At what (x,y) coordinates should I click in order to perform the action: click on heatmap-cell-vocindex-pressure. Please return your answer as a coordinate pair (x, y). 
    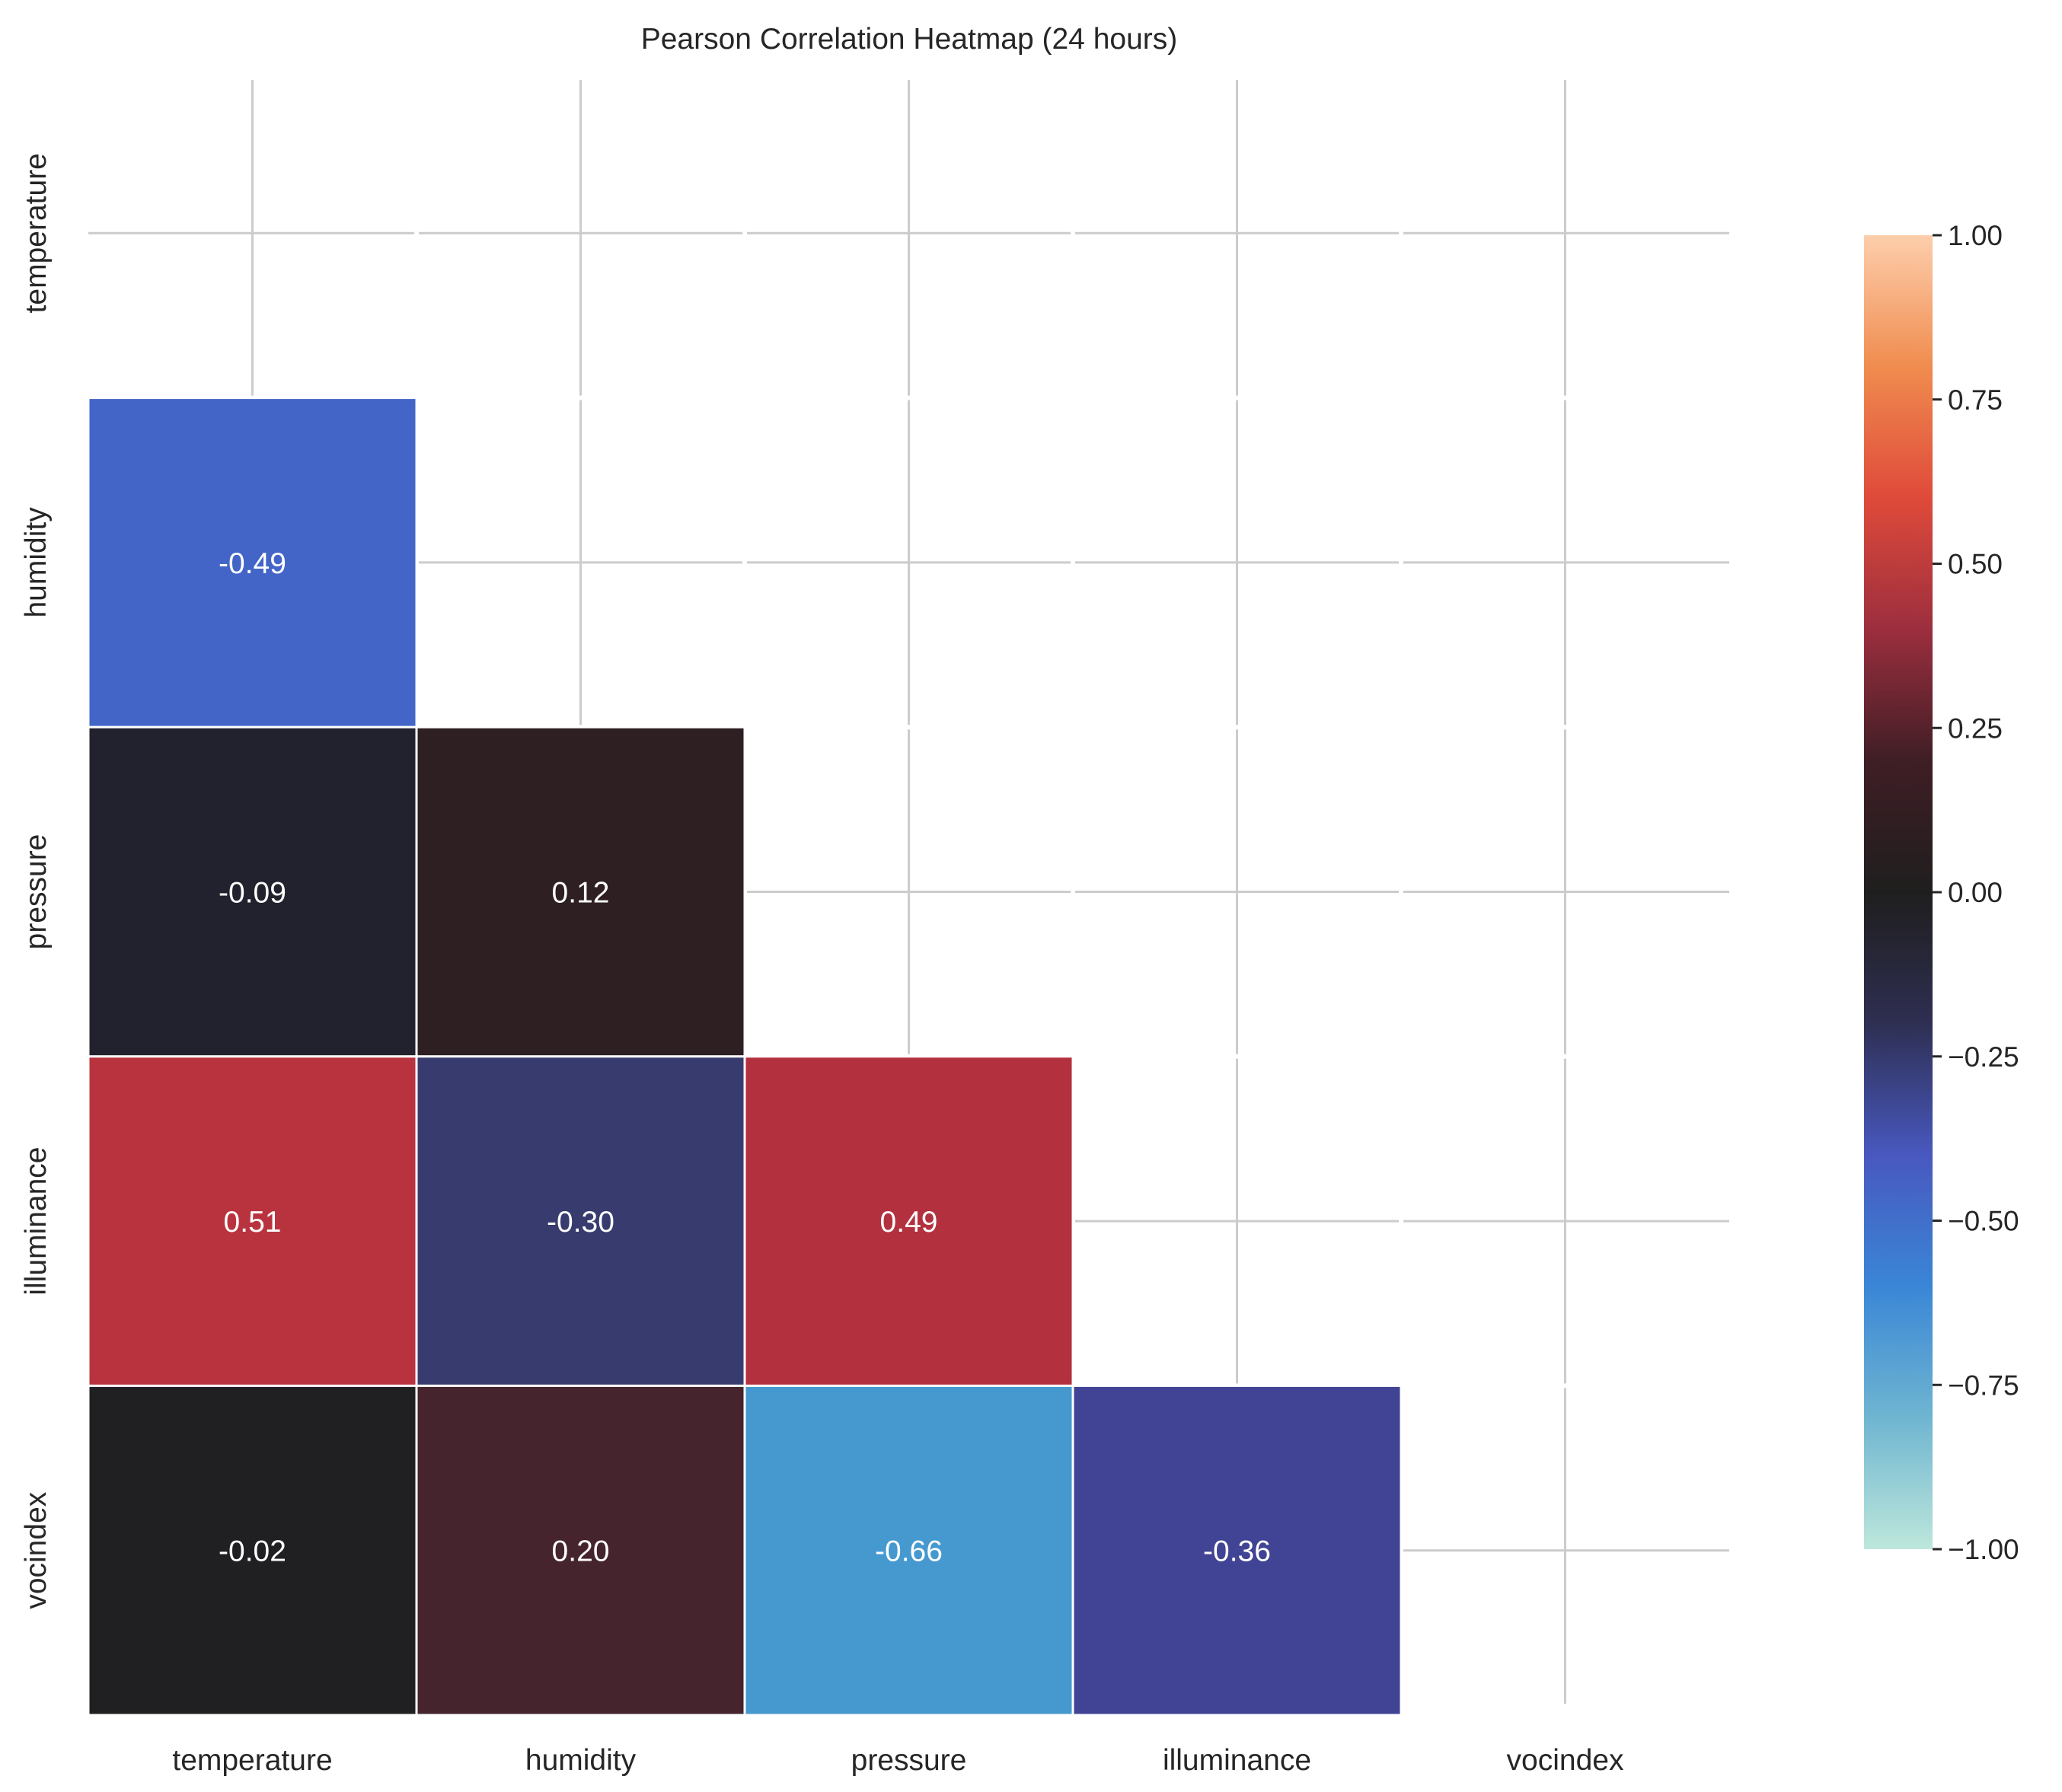
    Looking at the image, I should click on (908, 1550).